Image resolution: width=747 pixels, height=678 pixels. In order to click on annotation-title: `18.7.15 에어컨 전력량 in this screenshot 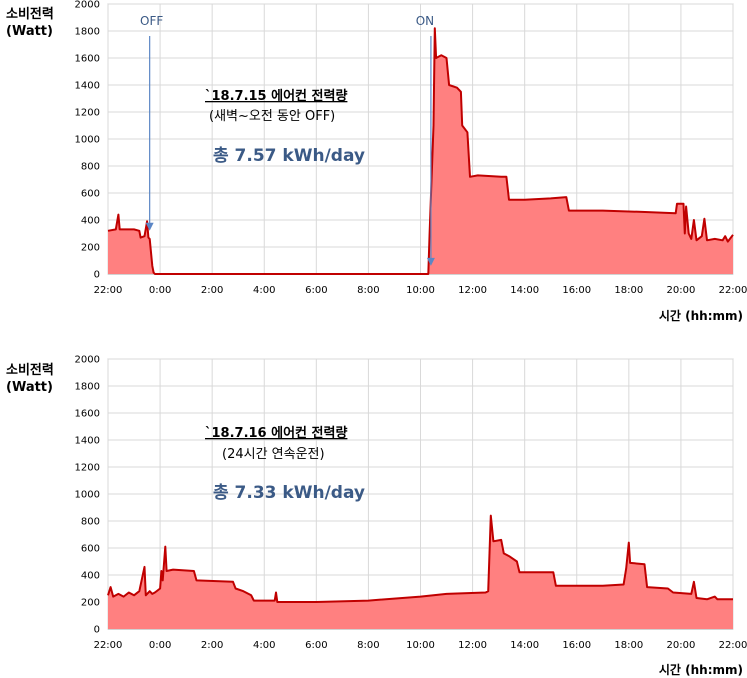, I will do `click(276, 96)`.